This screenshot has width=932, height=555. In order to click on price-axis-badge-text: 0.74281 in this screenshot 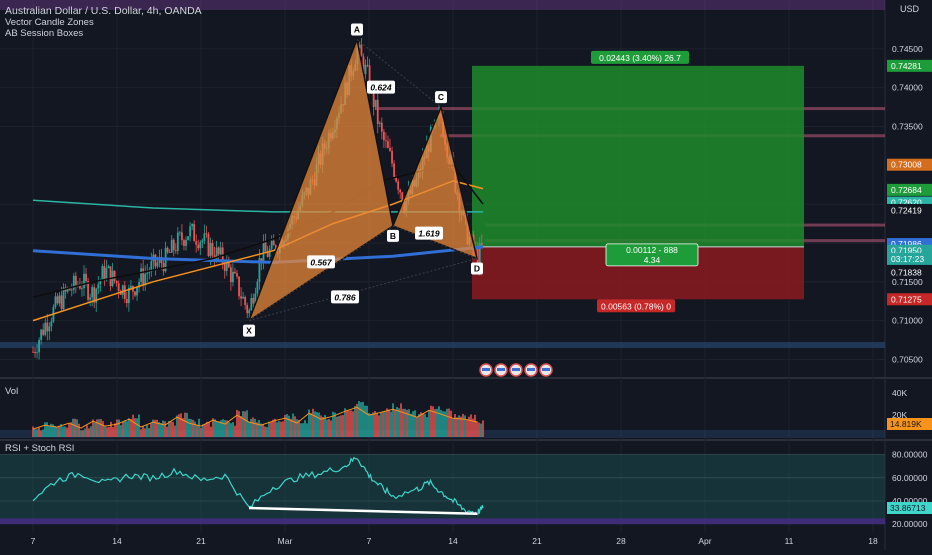, I will do `click(906, 66)`.